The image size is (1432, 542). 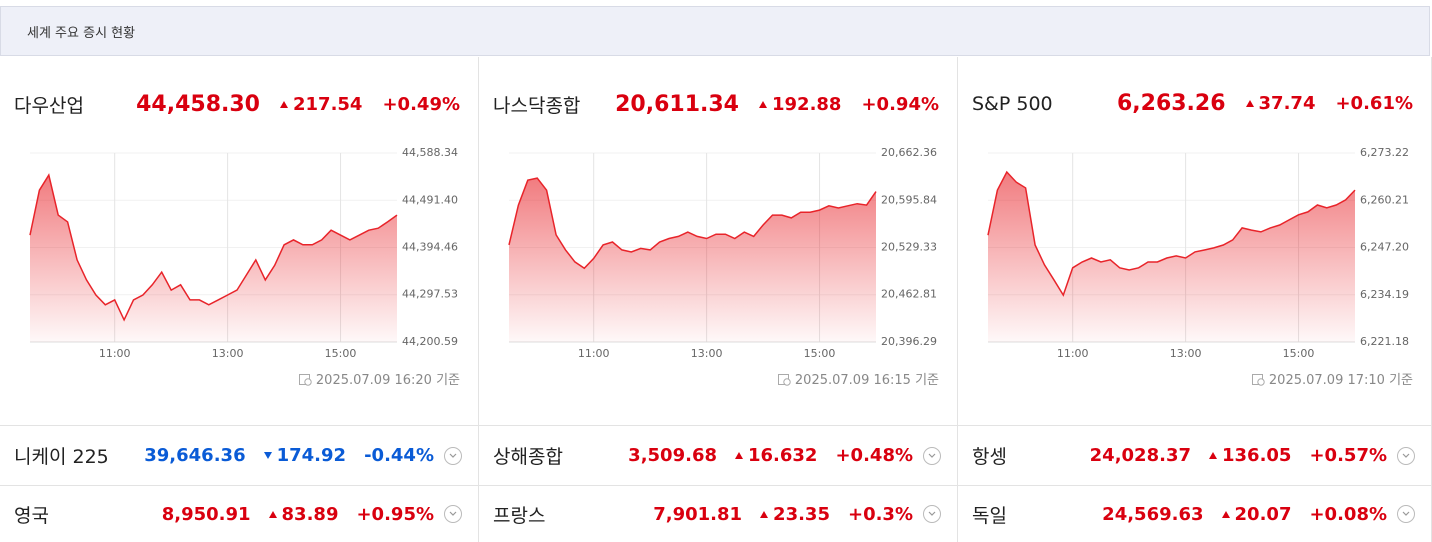 I want to click on price: 6,263.26, so click(x=1171, y=103).